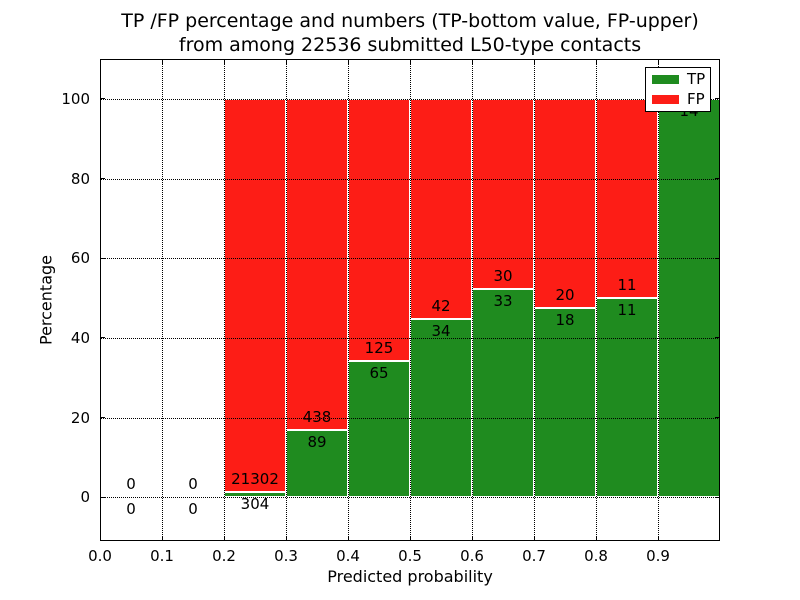  What do you see at coordinates (678, 99) in the screenshot?
I see `legend-item-fp: FP` at bounding box center [678, 99].